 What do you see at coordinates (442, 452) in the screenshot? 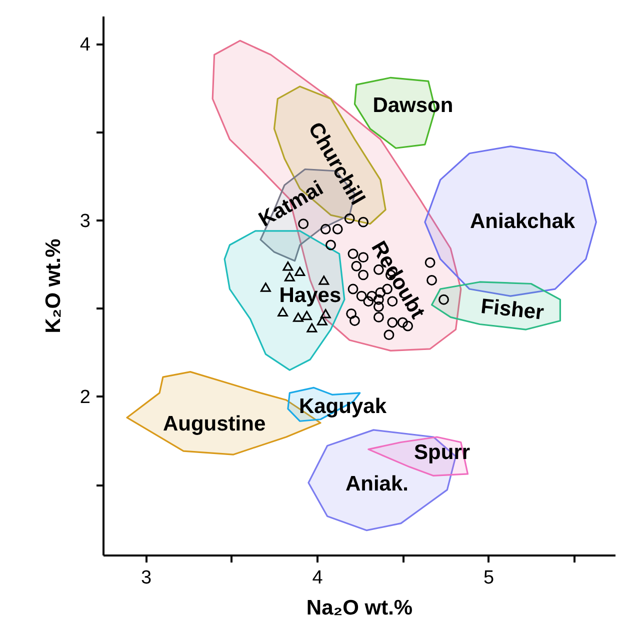
I see `annotation: Spurr` at bounding box center [442, 452].